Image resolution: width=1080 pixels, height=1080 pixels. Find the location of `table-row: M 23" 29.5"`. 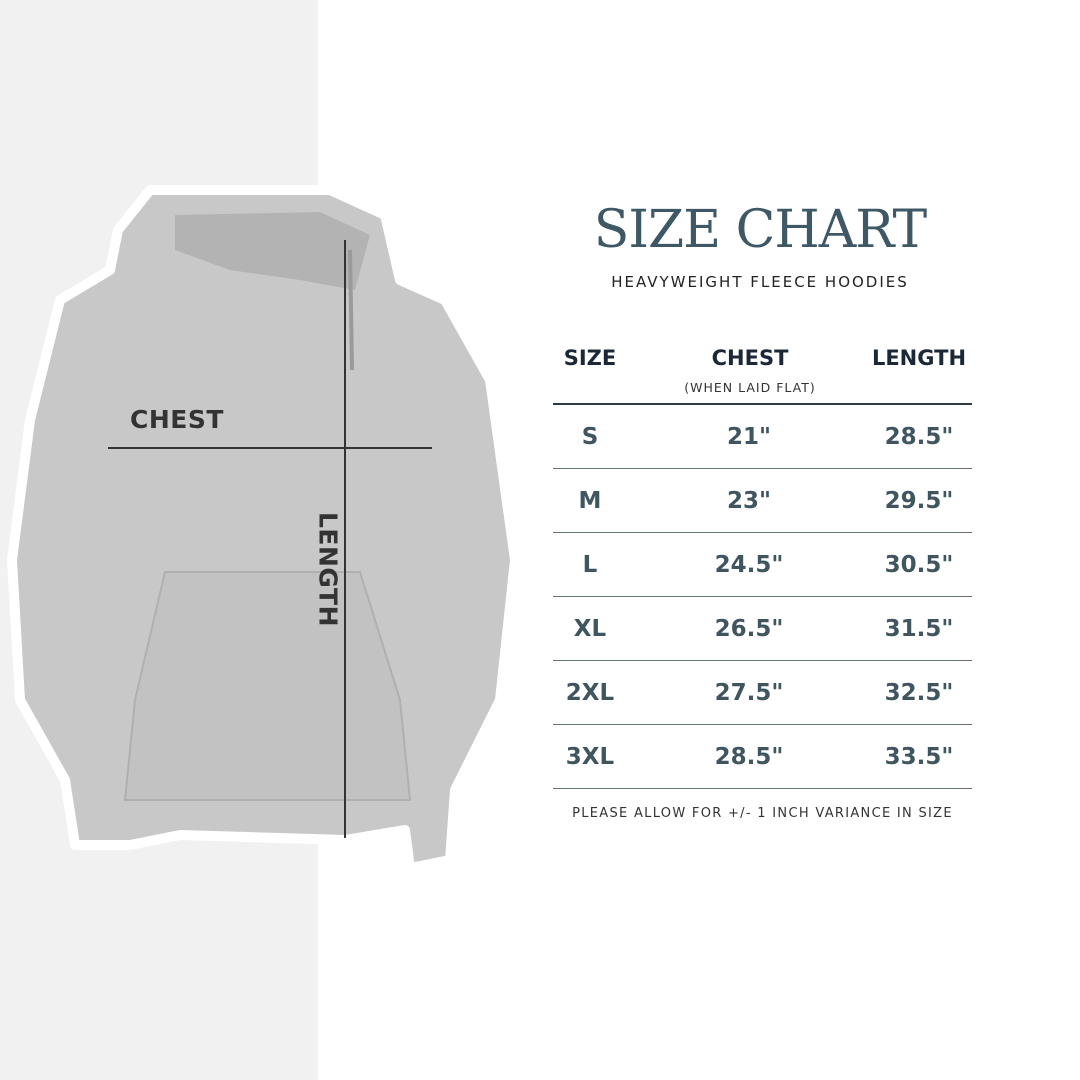

table-row: M 23" 29.5" is located at coordinates (762, 501).